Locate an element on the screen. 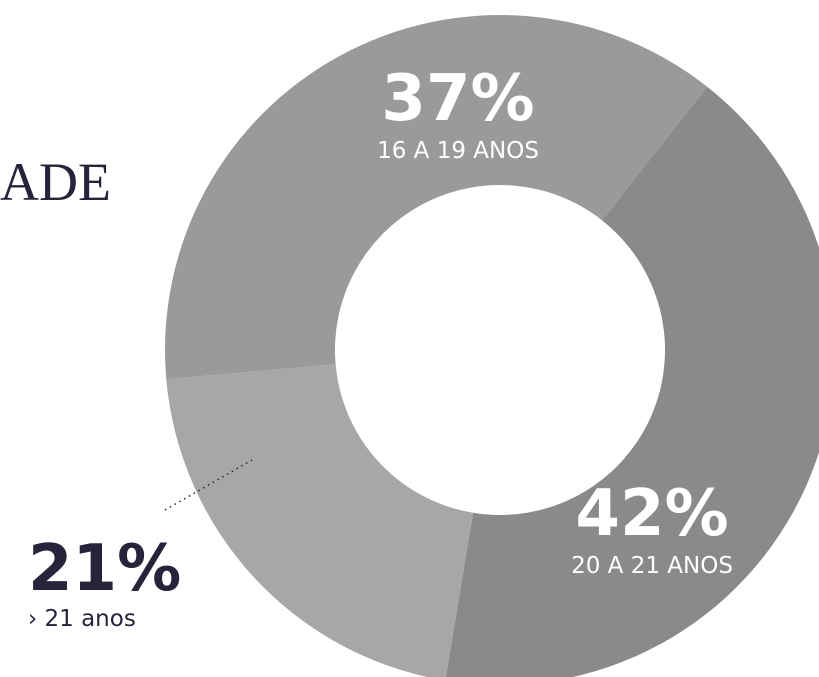  value-label: 42% is located at coordinates (651, 514).